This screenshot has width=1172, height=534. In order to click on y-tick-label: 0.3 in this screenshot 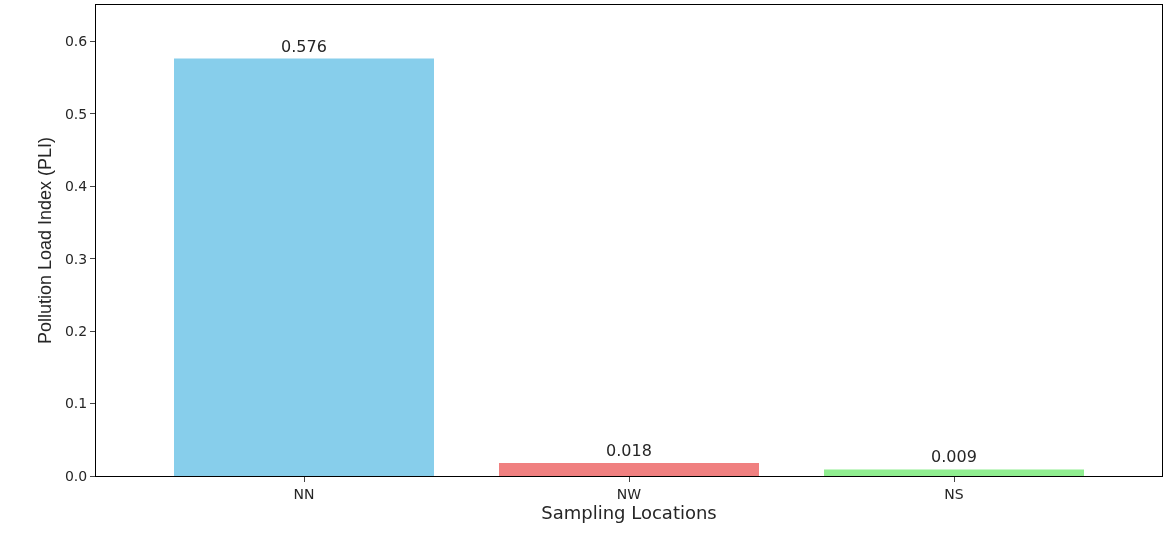, I will do `click(76, 258)`.